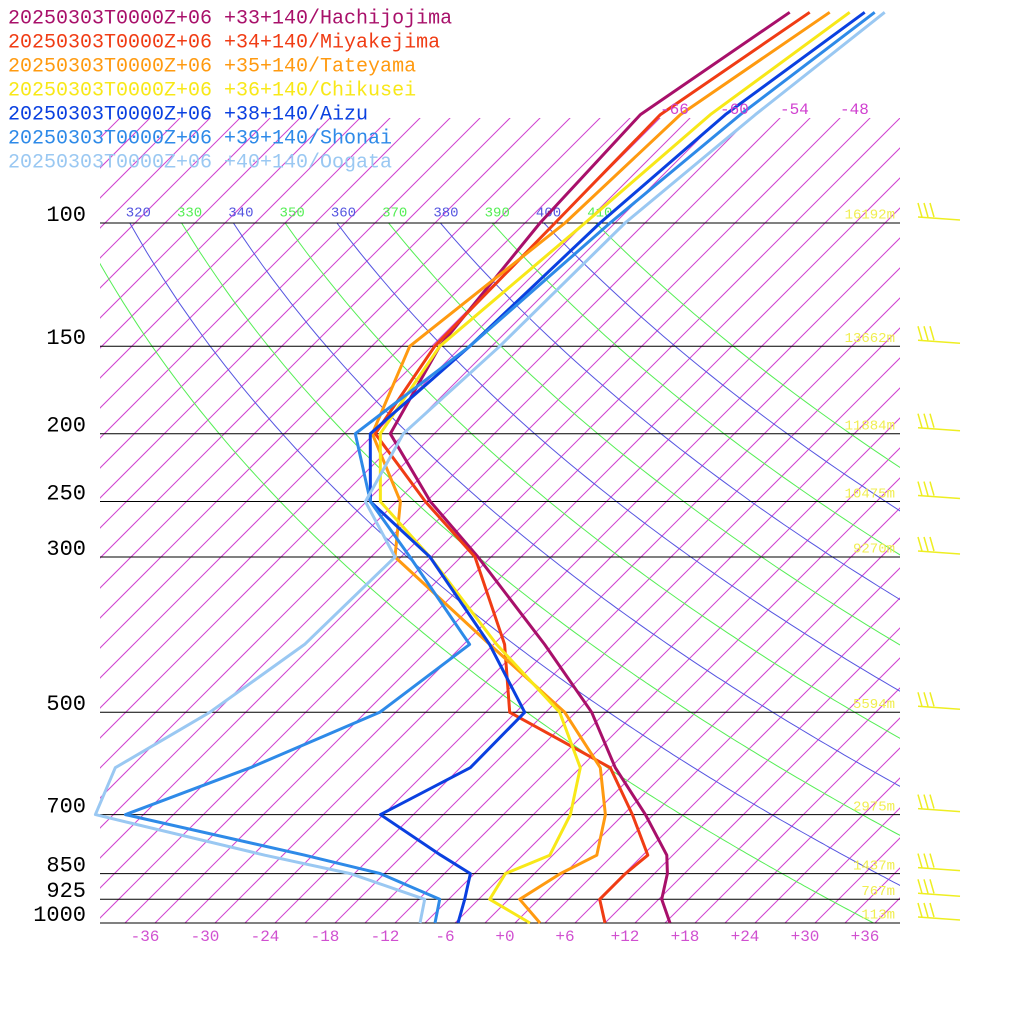  What do you see at coordinates (874, 550) in the screenshot?
I see `height-label: 9270m` at bounding box center [874, 550].